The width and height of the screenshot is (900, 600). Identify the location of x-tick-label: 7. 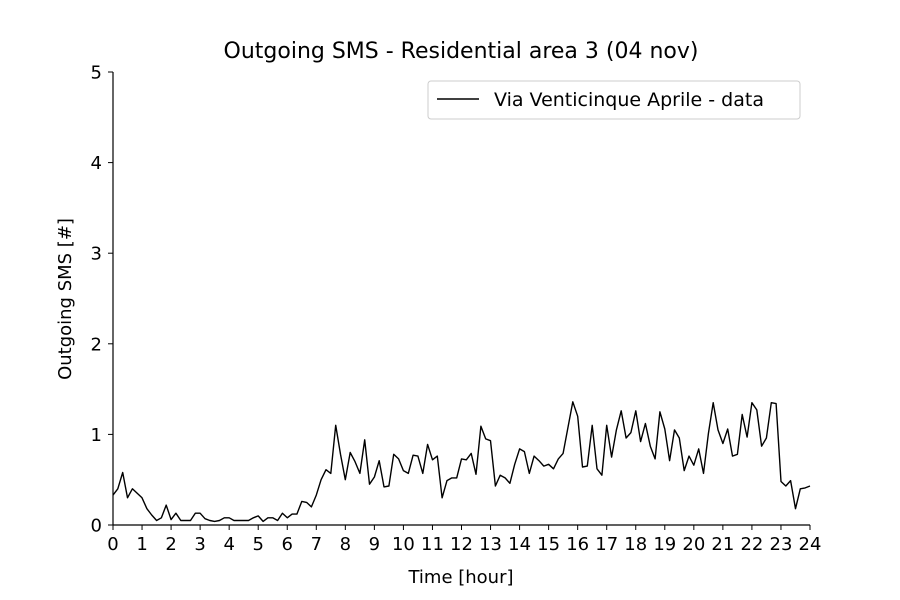
(316, 544).